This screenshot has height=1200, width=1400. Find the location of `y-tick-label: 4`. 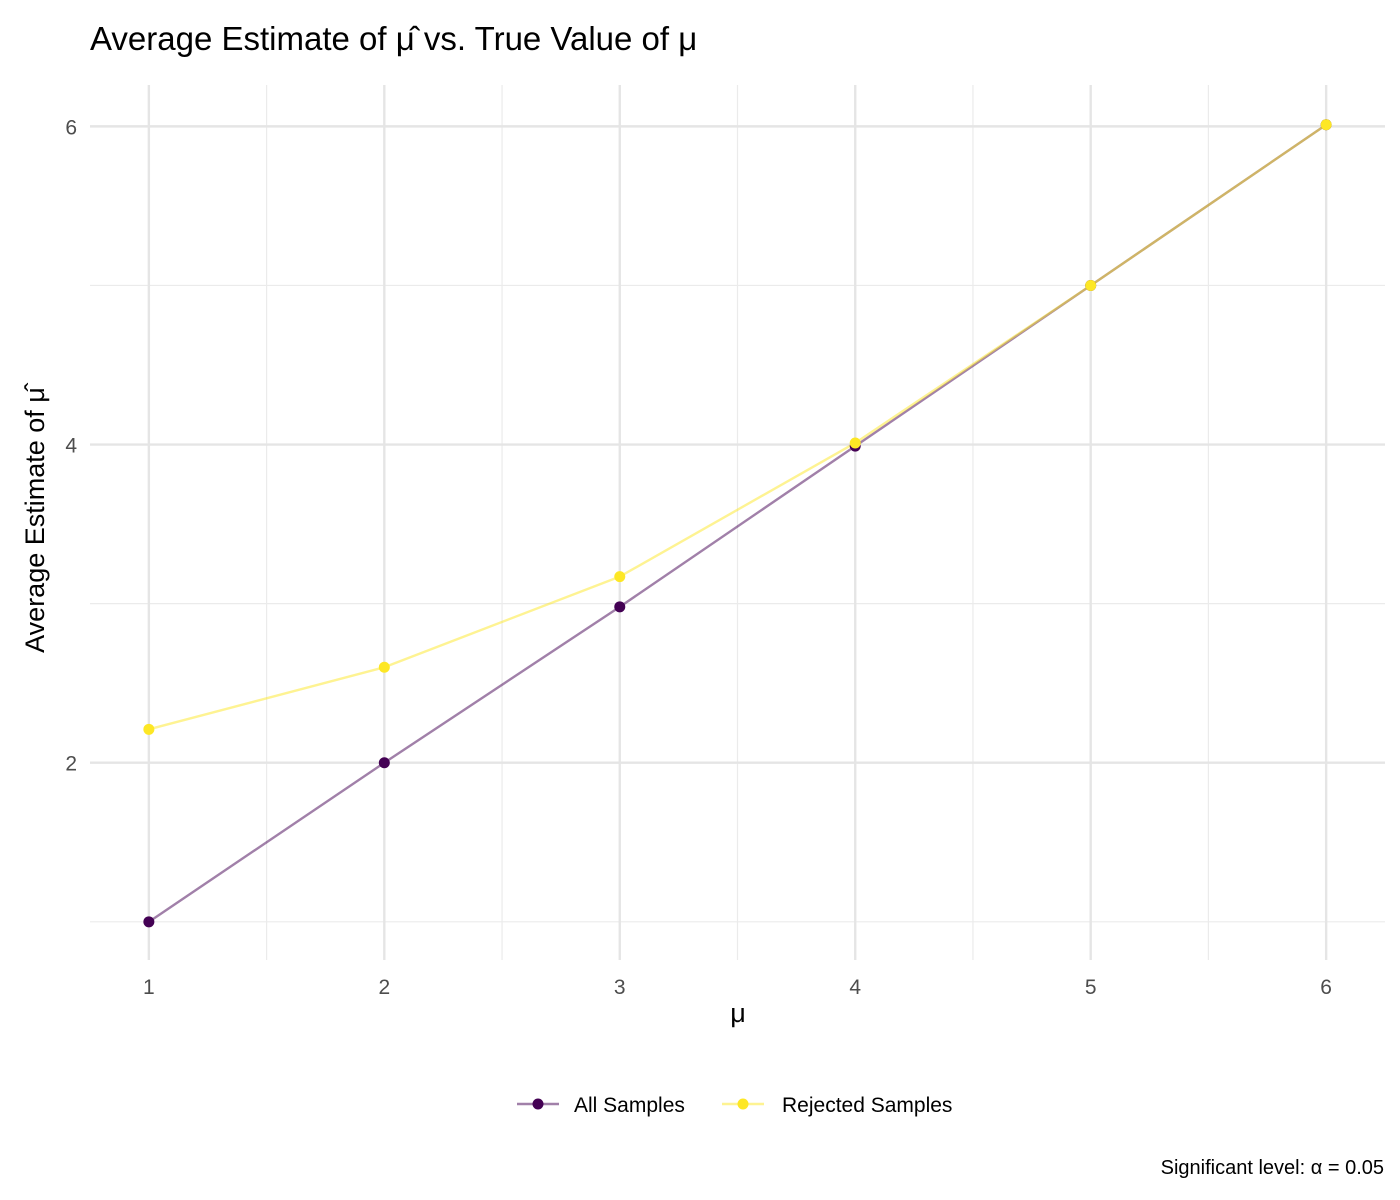

y-tick-label: 4 is located at coordinates (71, 446).